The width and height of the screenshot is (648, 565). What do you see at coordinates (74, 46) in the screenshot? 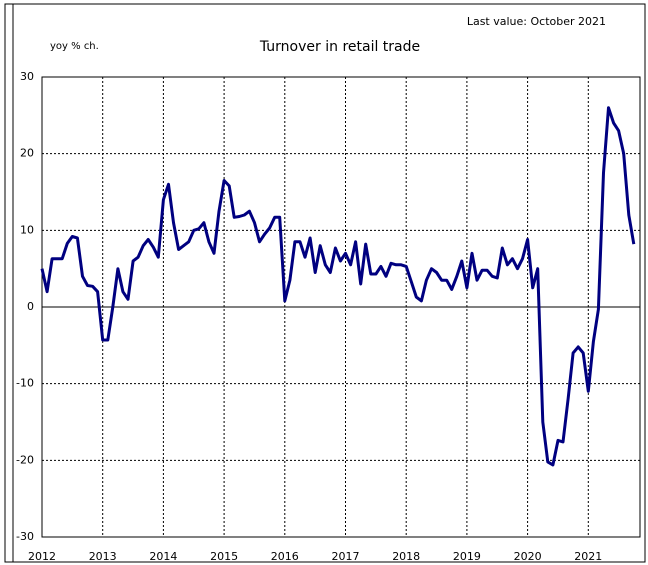
I see `y-axis-label: yoy % ch.` at bounding box center [74, 46].